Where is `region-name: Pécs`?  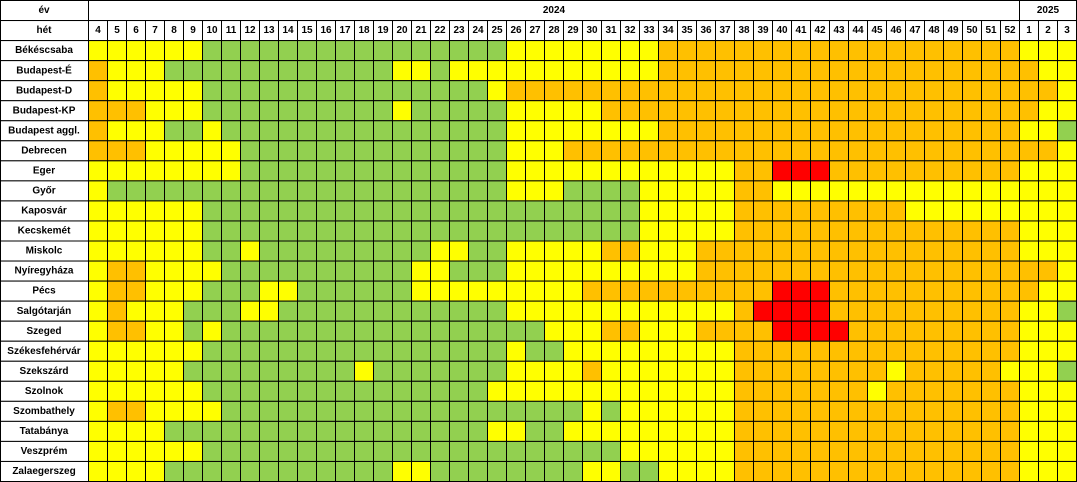
region-name: Pécs is located at coordinates (44, 291).